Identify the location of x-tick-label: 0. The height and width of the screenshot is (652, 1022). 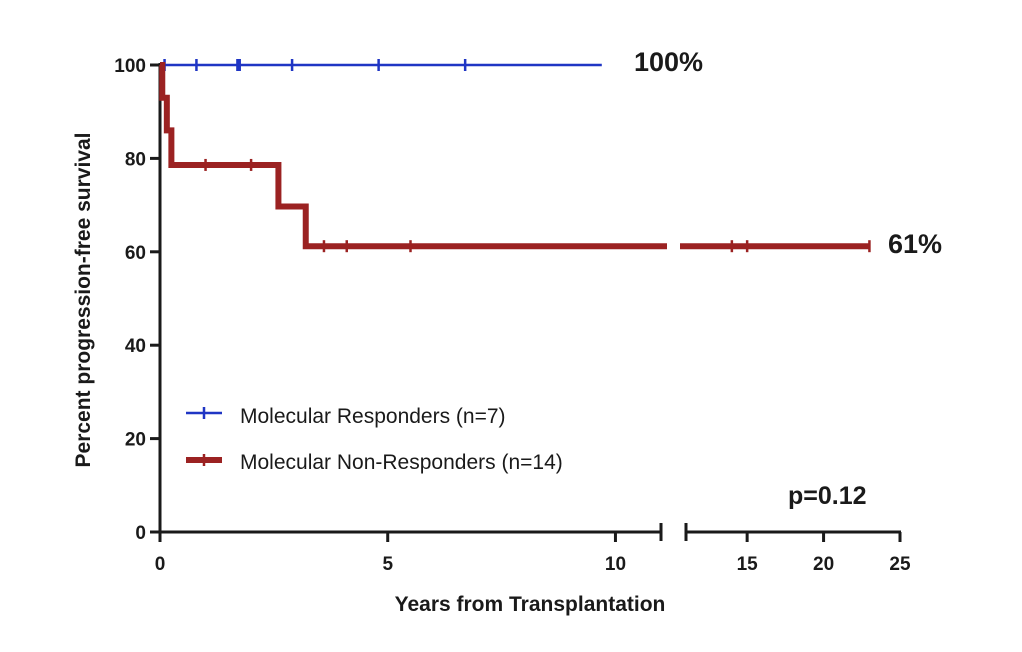
(160, 564).